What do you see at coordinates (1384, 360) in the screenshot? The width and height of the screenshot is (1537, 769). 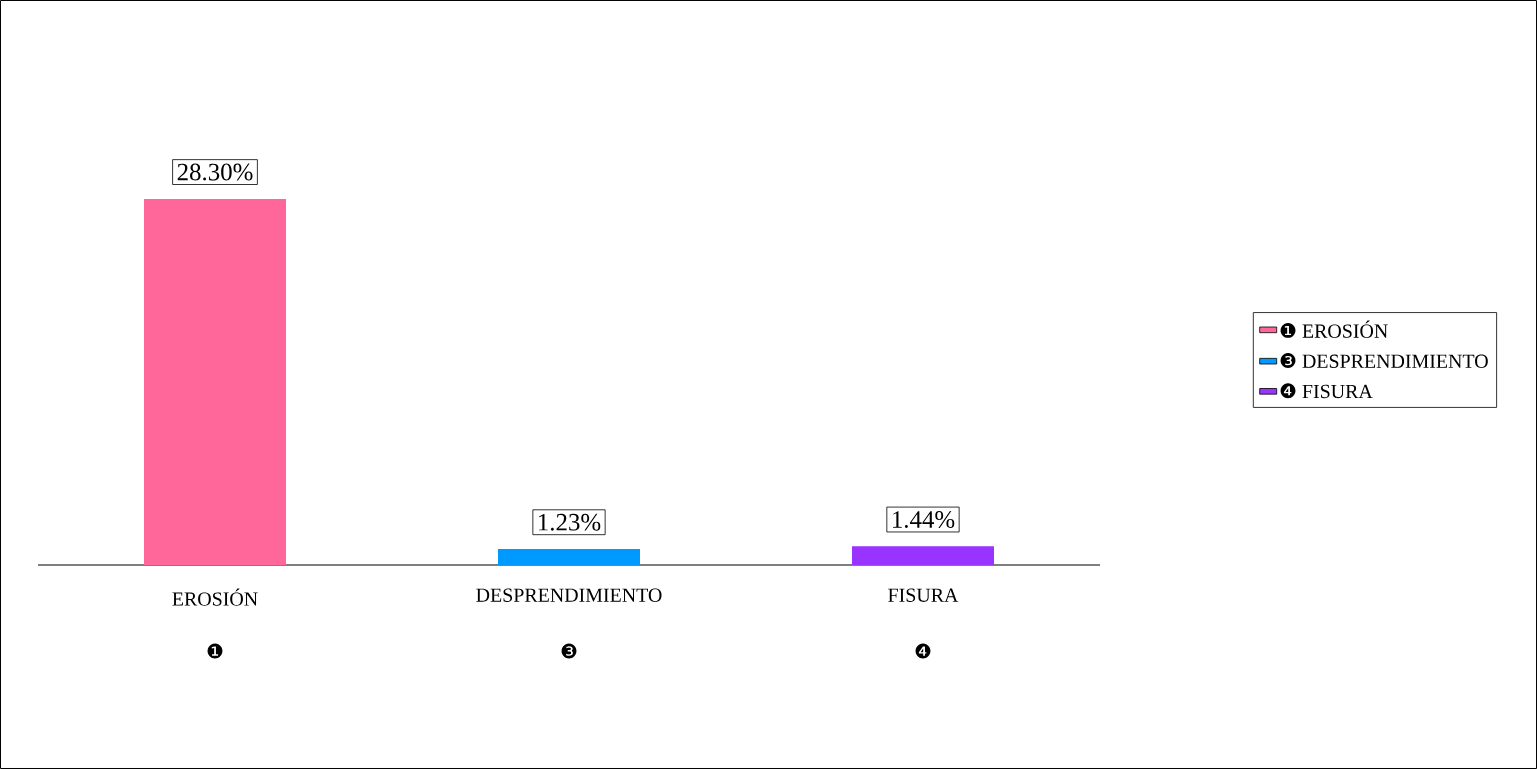 I see `legend-label: ❸ DESPRENDIMIENTO` at bounding box center [1384, 360].